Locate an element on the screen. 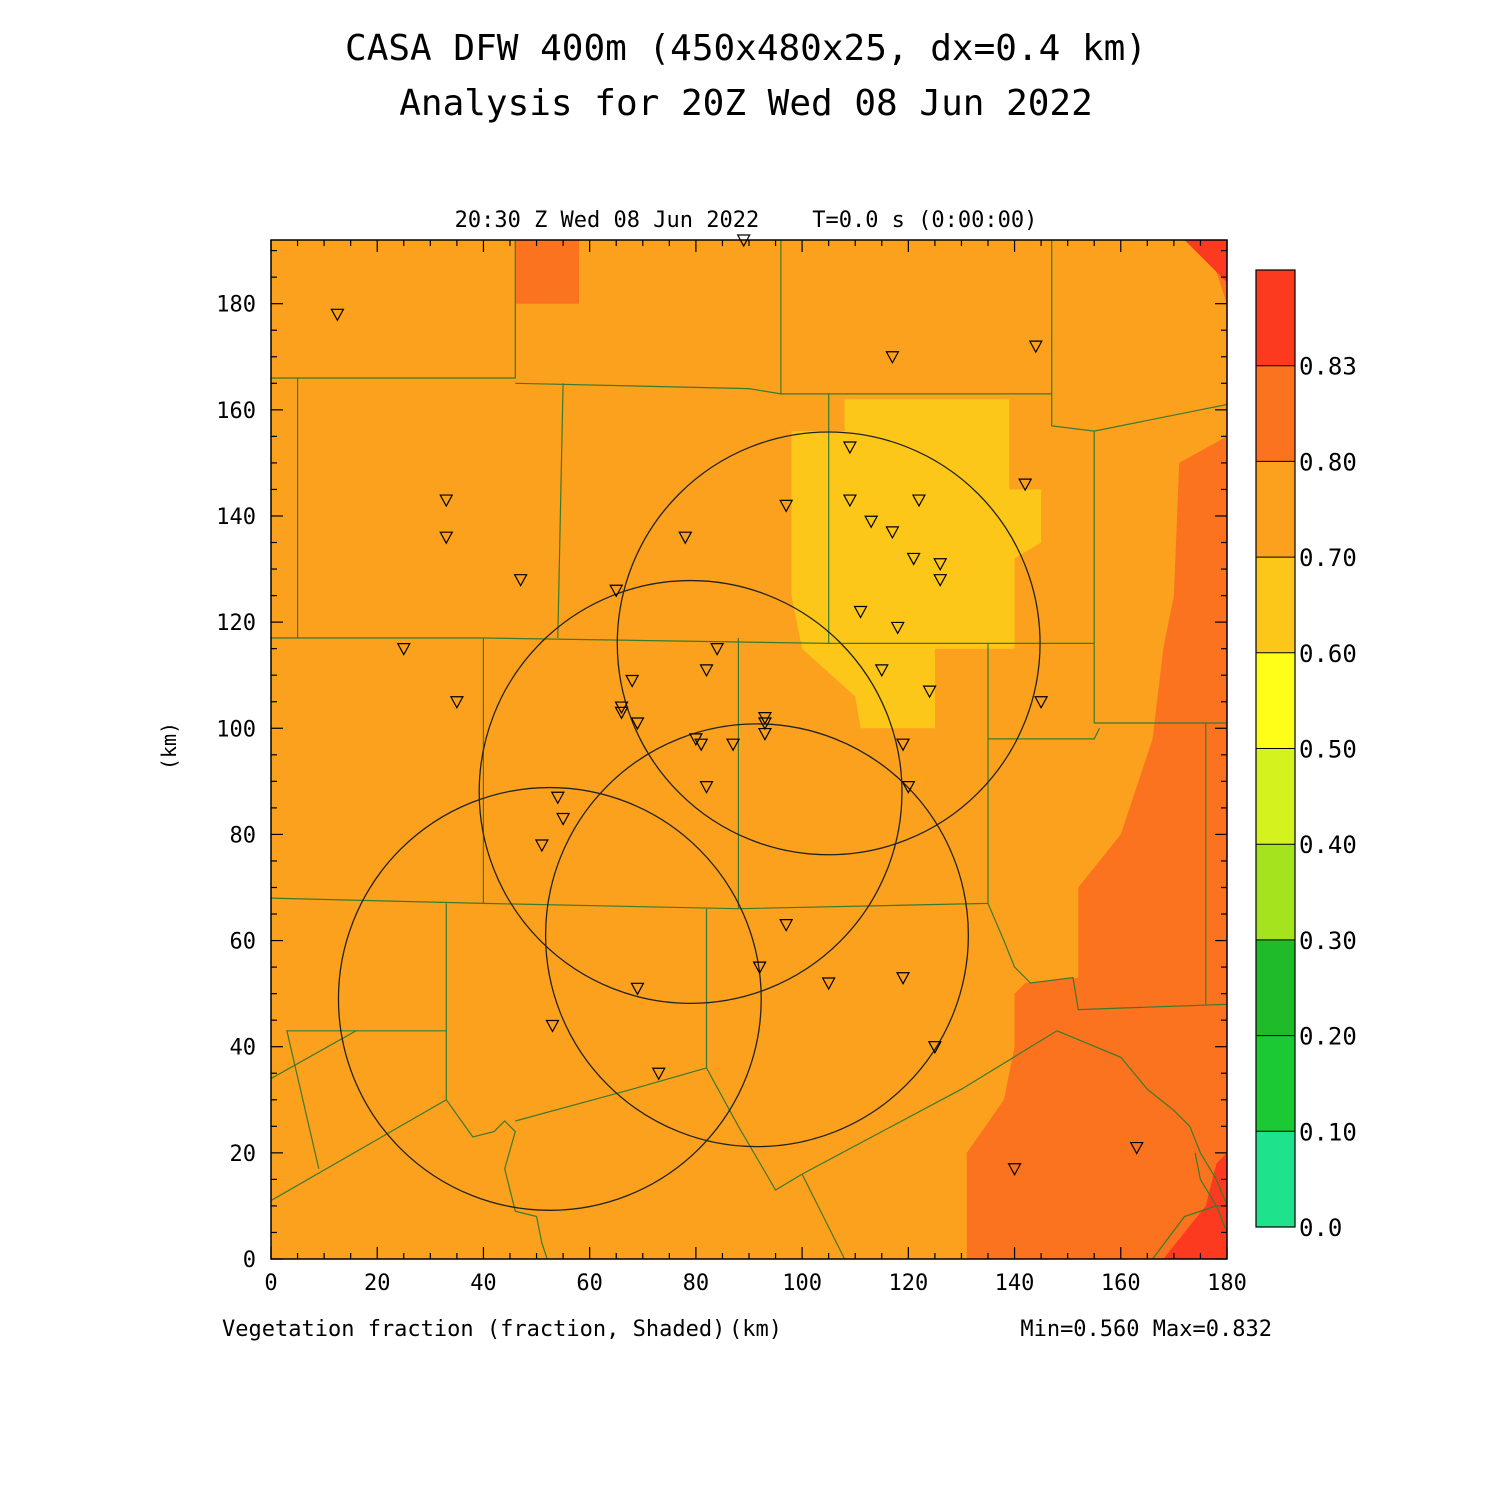 This screenshot has width=1500, height=1500. x-tick-label: 0 is located at coordinates (270, 1283).